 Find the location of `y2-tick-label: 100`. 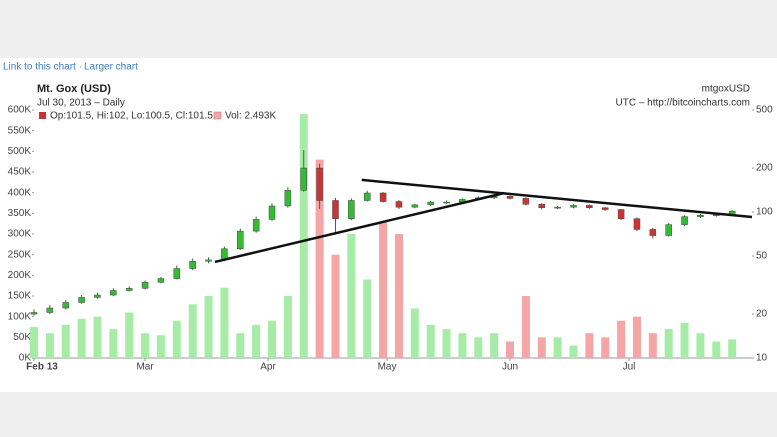

y2-tick-label: 100 is located at coordinates (764, 212).